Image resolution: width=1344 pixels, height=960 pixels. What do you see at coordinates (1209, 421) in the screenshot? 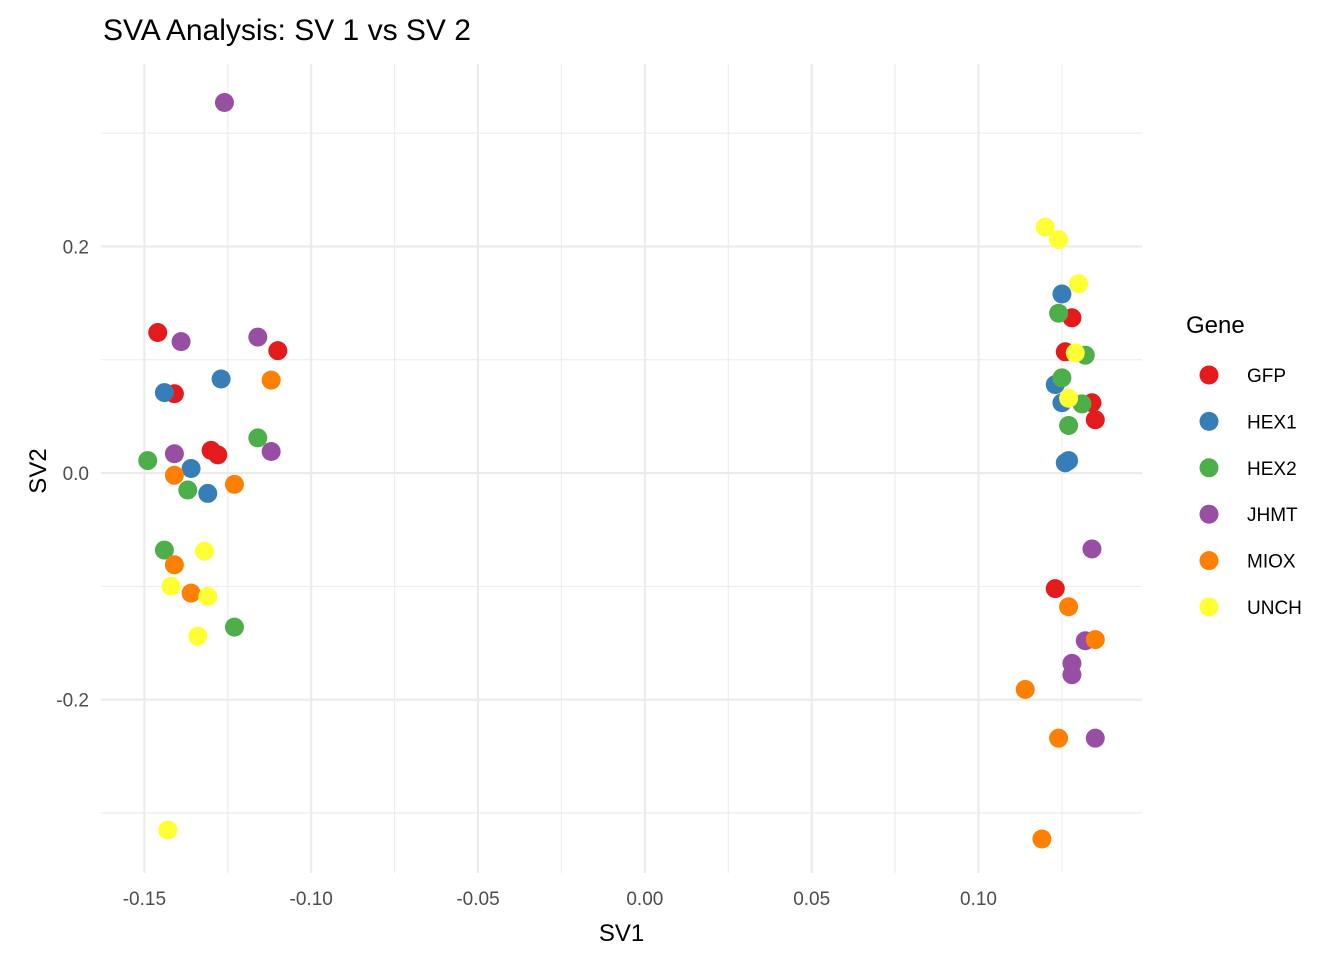
I see `legend-key-hex1` at bounding box center [1209, 421].